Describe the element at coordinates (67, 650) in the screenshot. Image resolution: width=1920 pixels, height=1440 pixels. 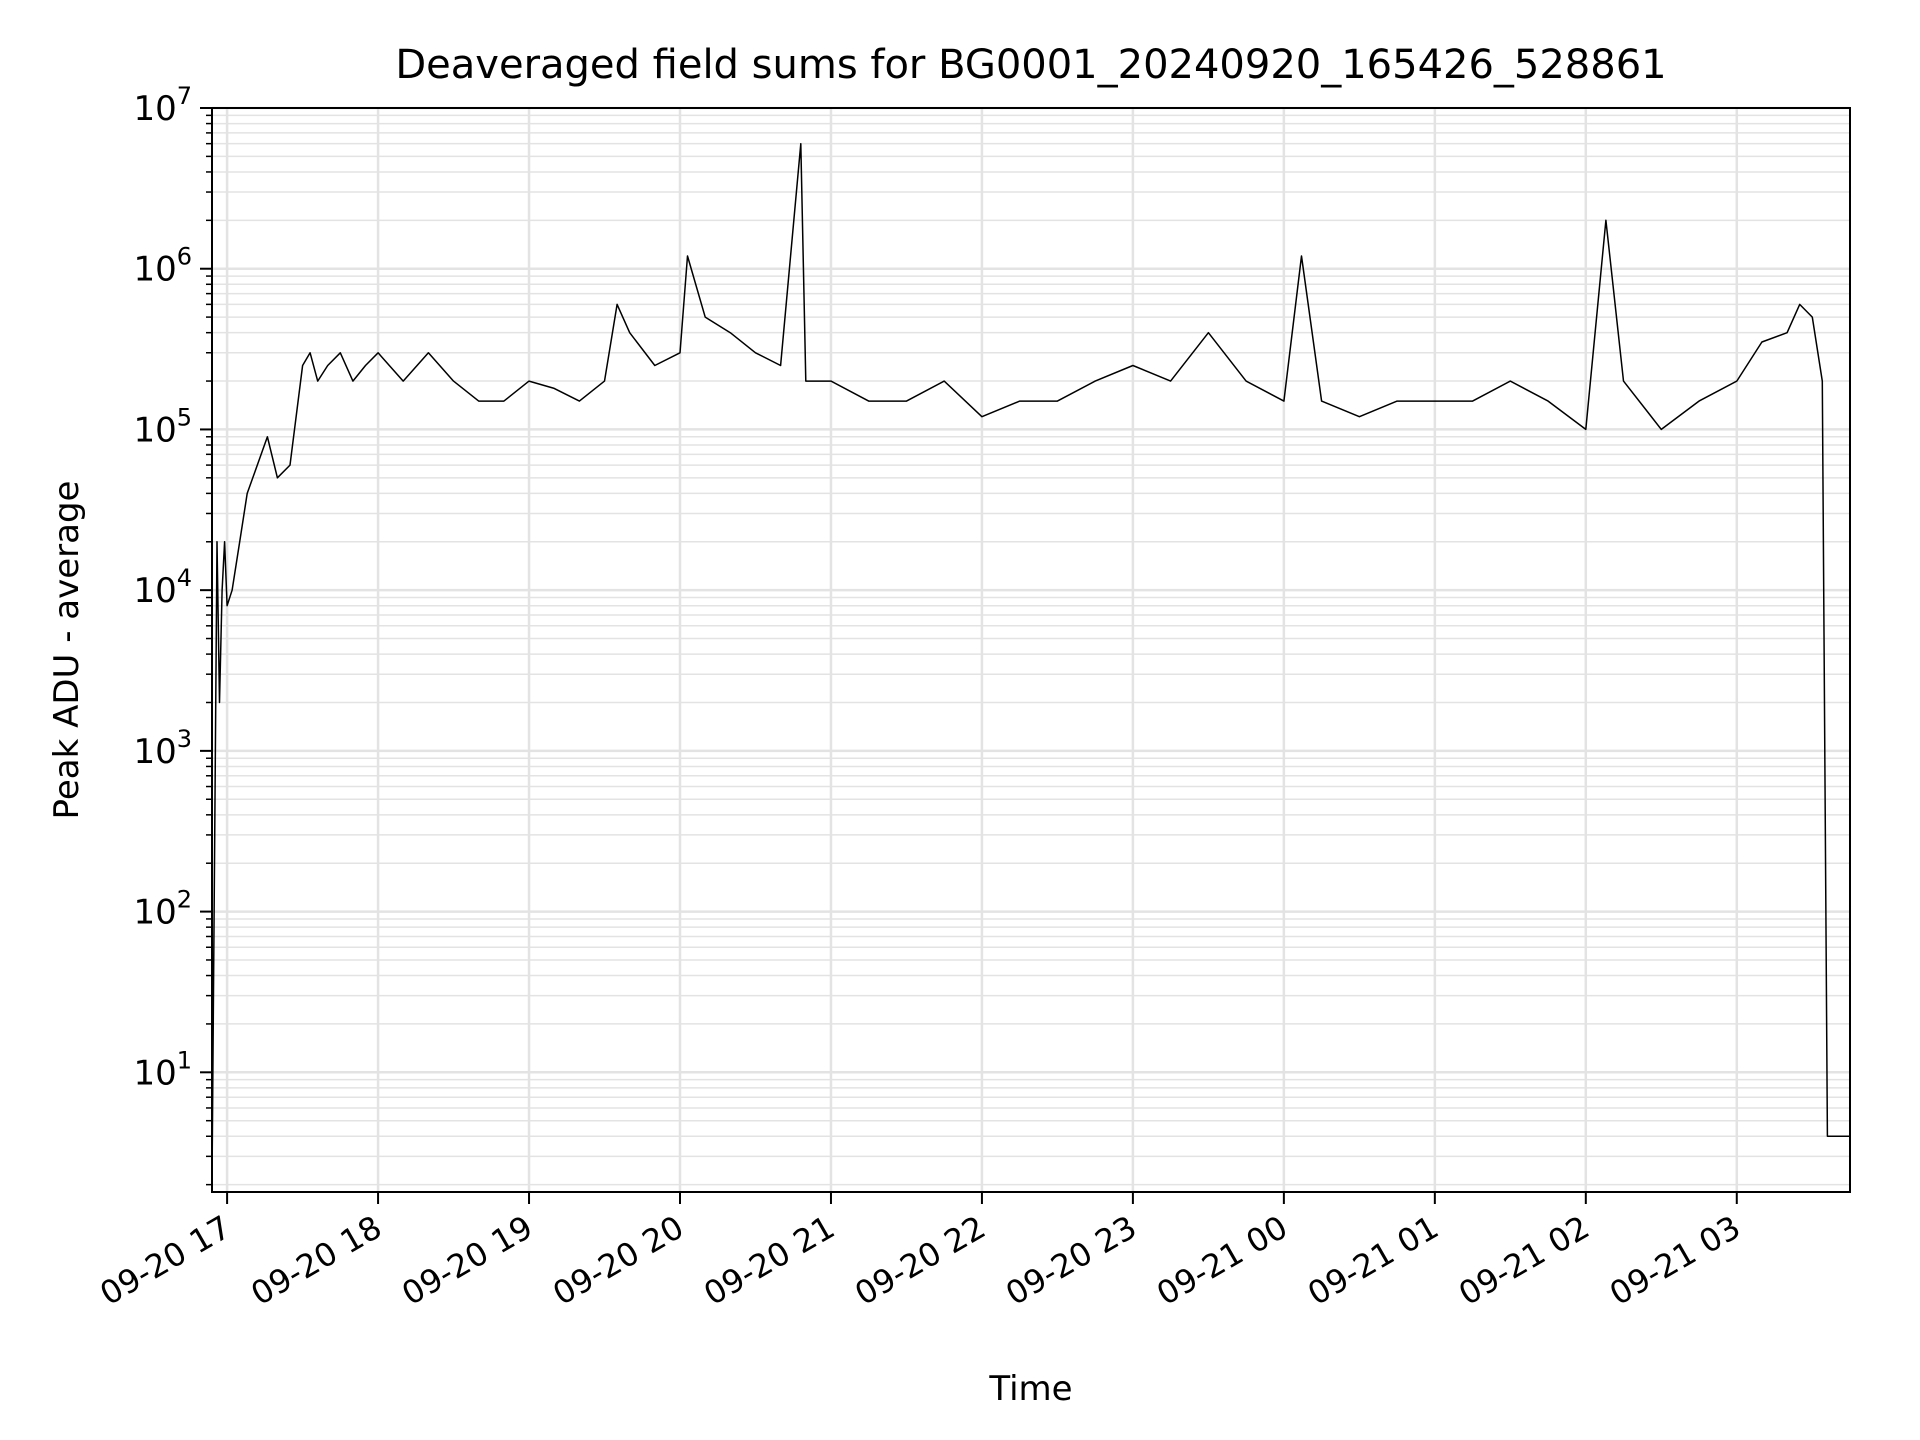
I see `y-axis-label: Peak ADU - average` at that location.